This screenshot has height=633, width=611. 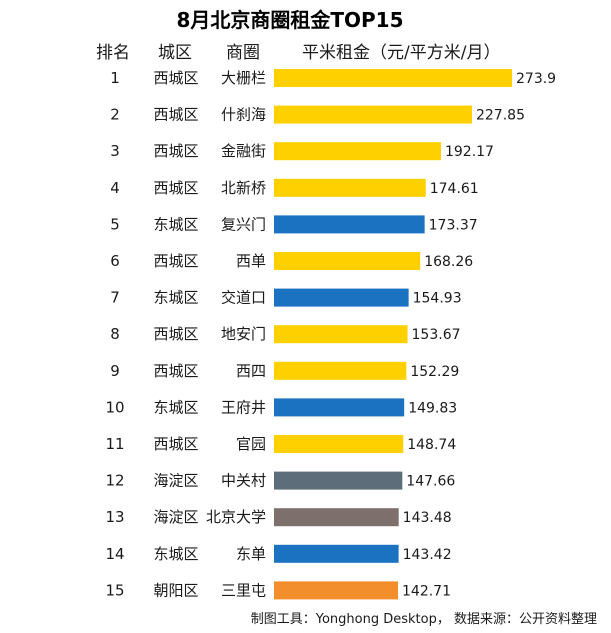 I want to click on column-header-rank: 排名, so click(x=113, y=53).